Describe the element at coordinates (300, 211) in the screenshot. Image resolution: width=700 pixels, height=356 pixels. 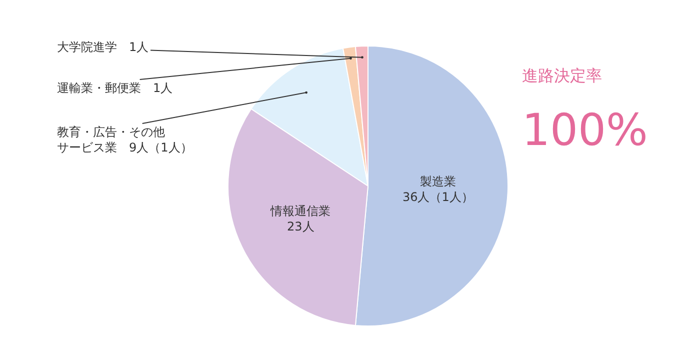
I see `slice-label: 情報通信業` at that location.